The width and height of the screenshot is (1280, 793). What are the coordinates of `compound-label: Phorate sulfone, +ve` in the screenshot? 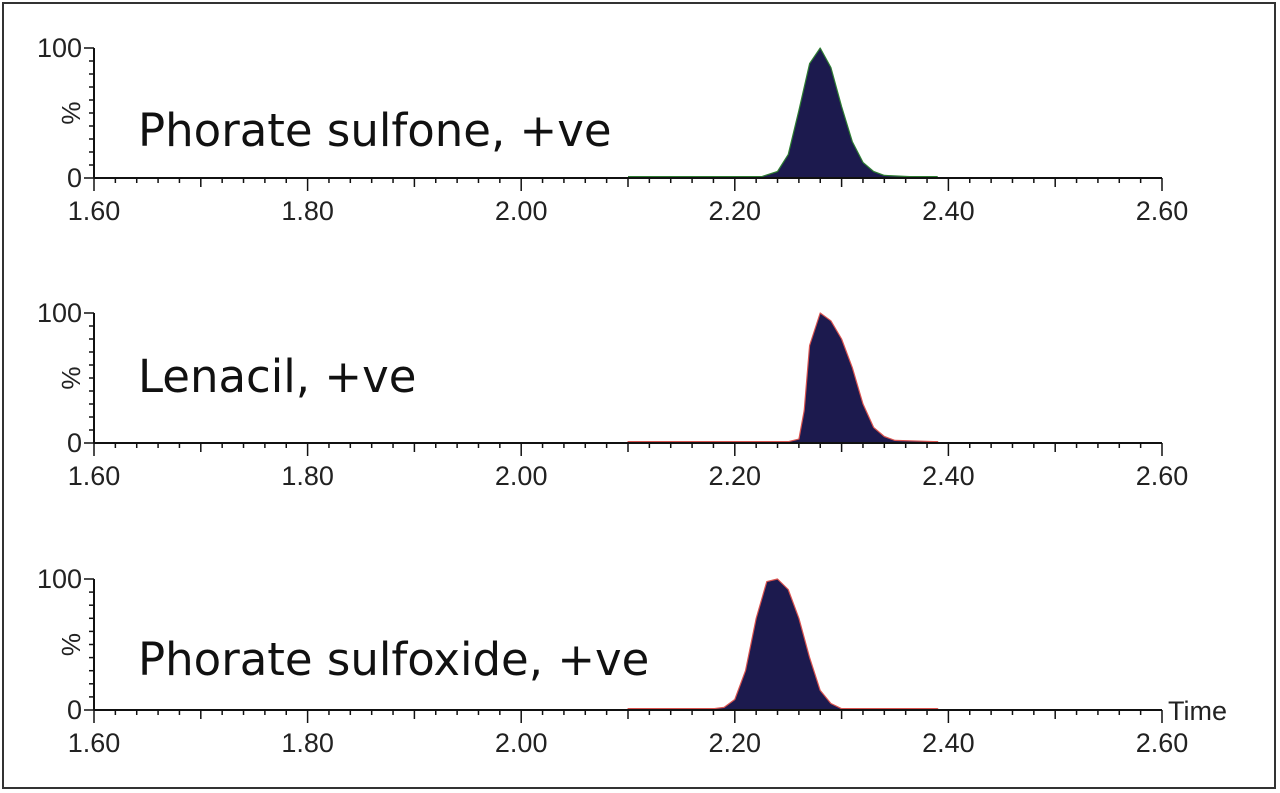 It's located at (375, 130).